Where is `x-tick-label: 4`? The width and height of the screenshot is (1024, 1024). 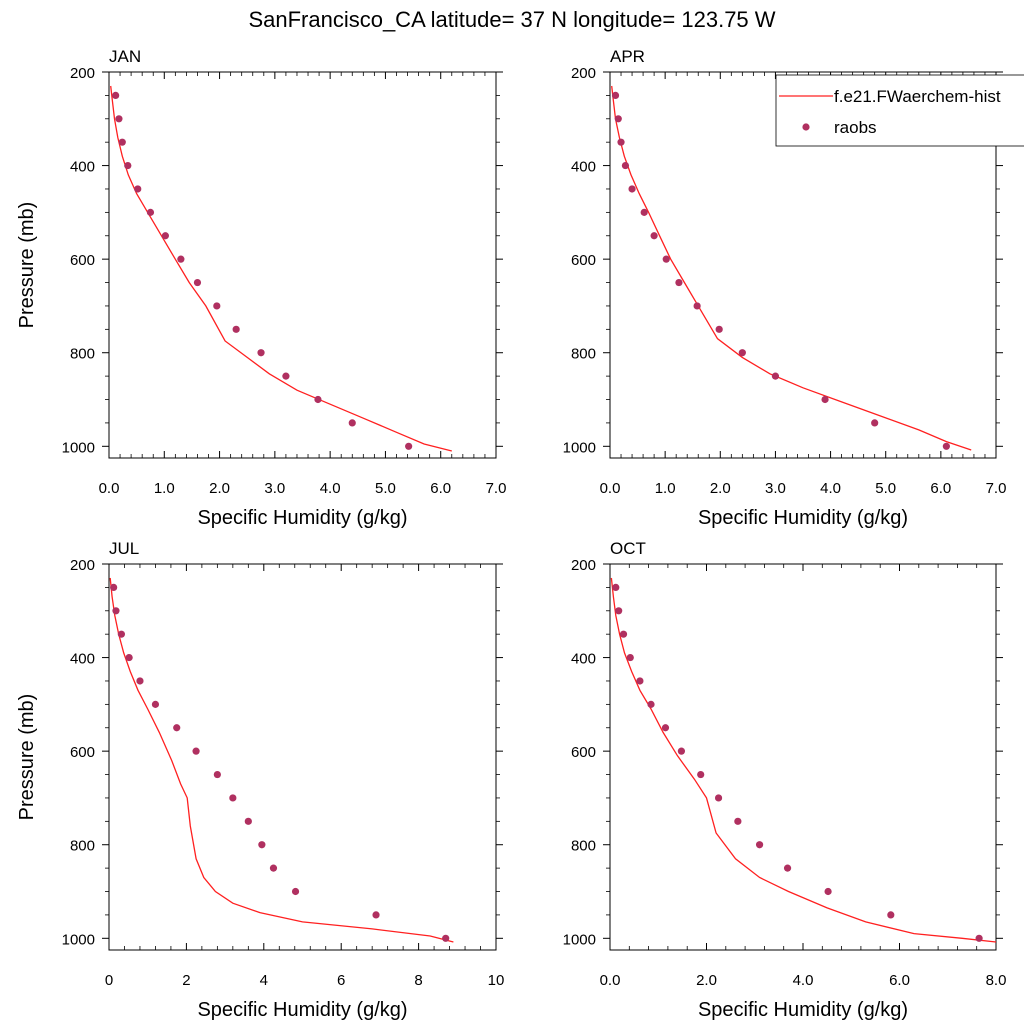
x-tick-label: 4 is located at coordinates (264, 980).